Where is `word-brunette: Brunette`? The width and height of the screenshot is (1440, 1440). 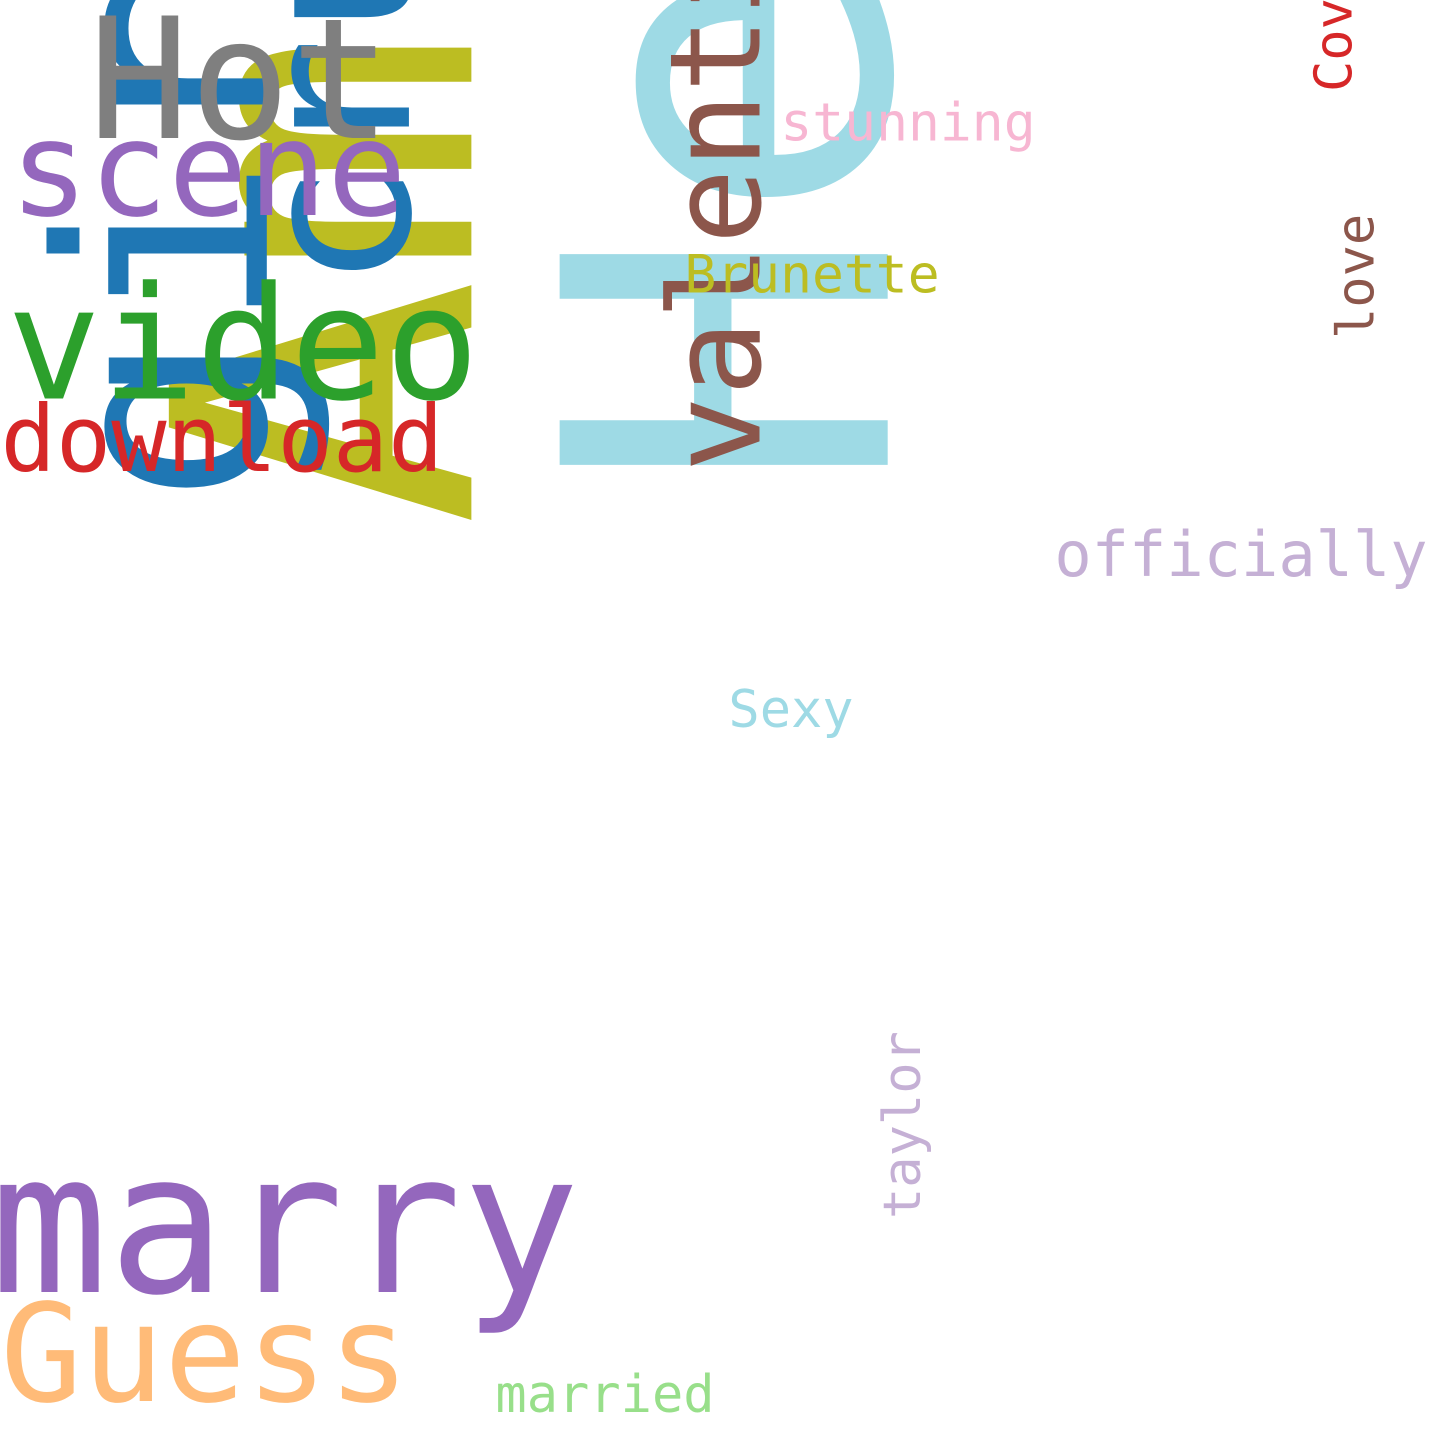 word-brunette: Brunette is located at coordinates (812, 275).